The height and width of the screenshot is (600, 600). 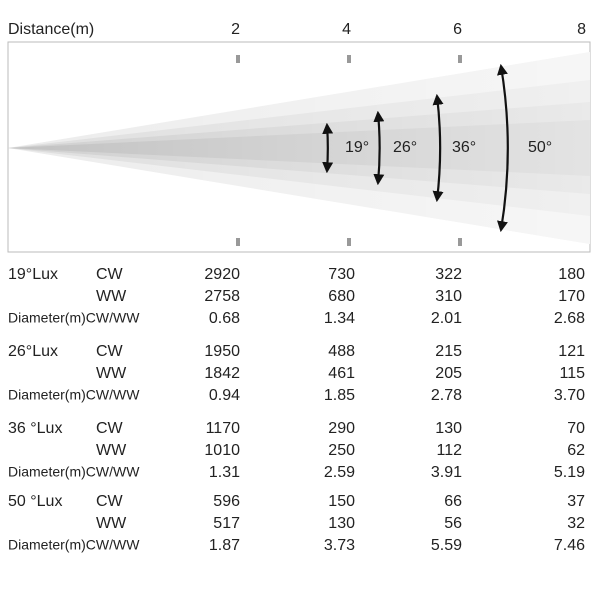 What do you see at coordinates (35, 428) in the screenshot?
I see `group-label: 36 °Lux` at bounding box center [35, 428].